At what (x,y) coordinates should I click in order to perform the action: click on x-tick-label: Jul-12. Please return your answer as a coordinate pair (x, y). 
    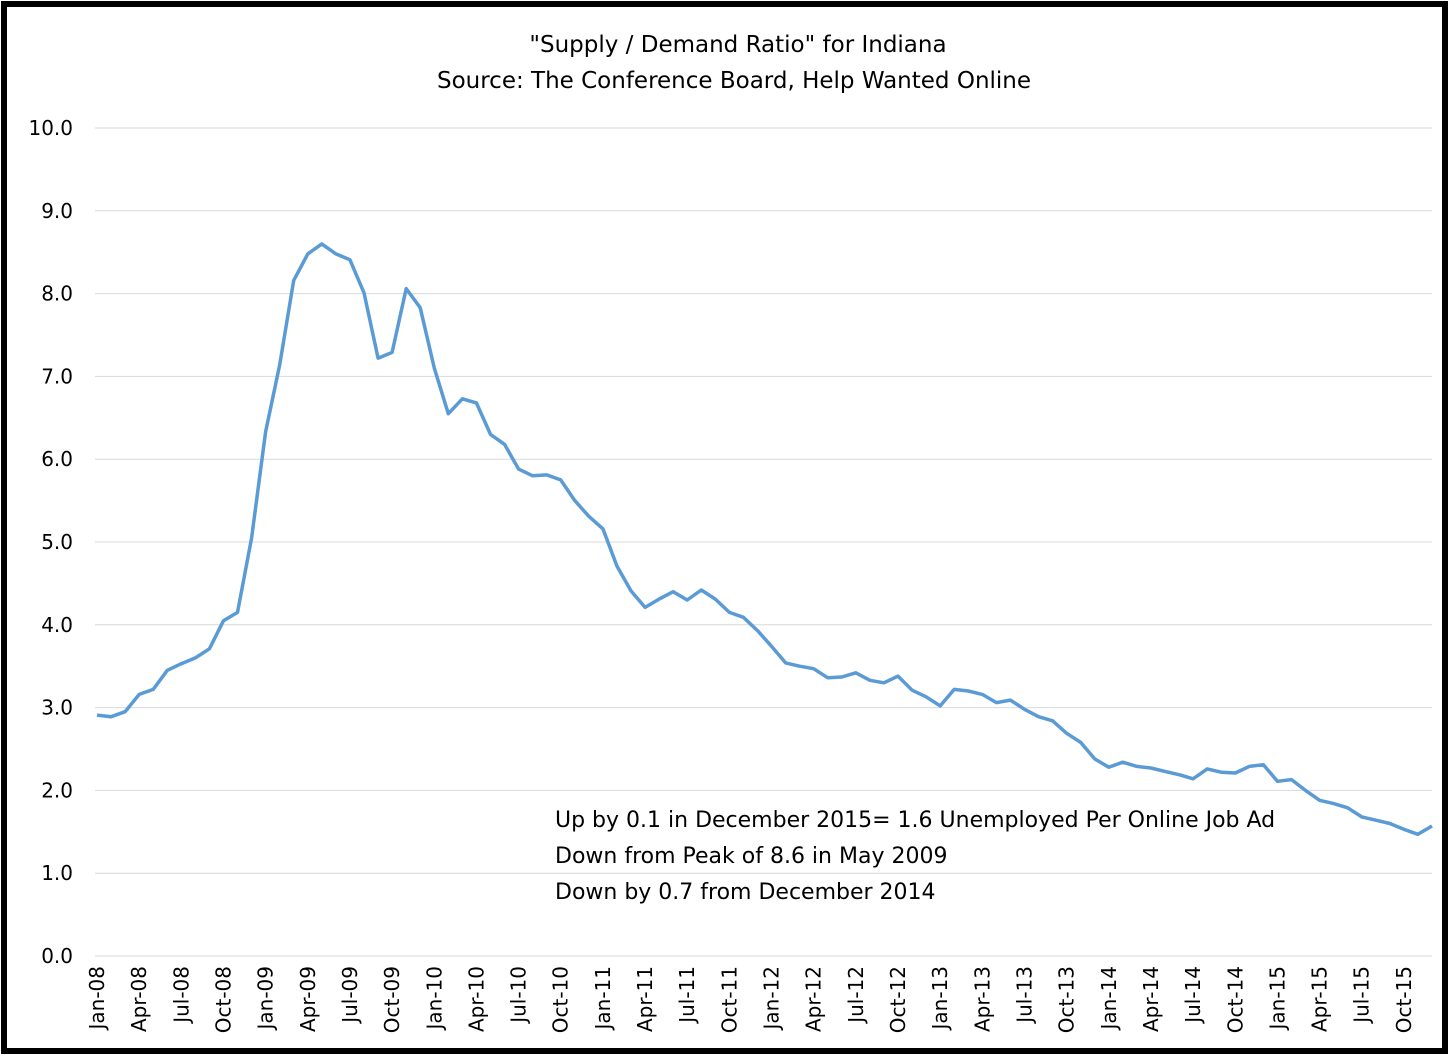
    Looking at the image, I should click on (856, 995).